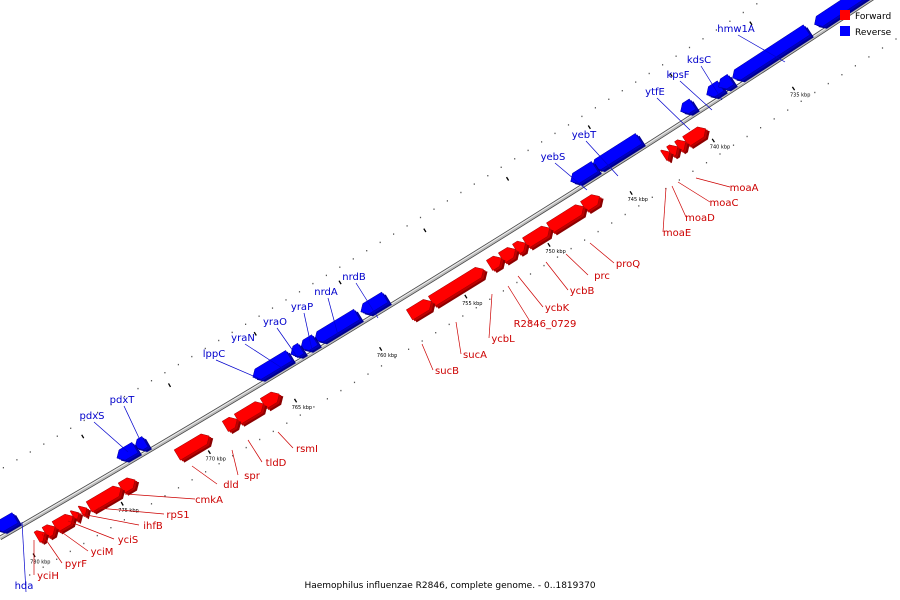 This screenshot has width=900, height=600. What do you see at coordinates (724, 203) in the screenshot?
I see `forward-gene-label: moaC` at bounding box center [724, 203].